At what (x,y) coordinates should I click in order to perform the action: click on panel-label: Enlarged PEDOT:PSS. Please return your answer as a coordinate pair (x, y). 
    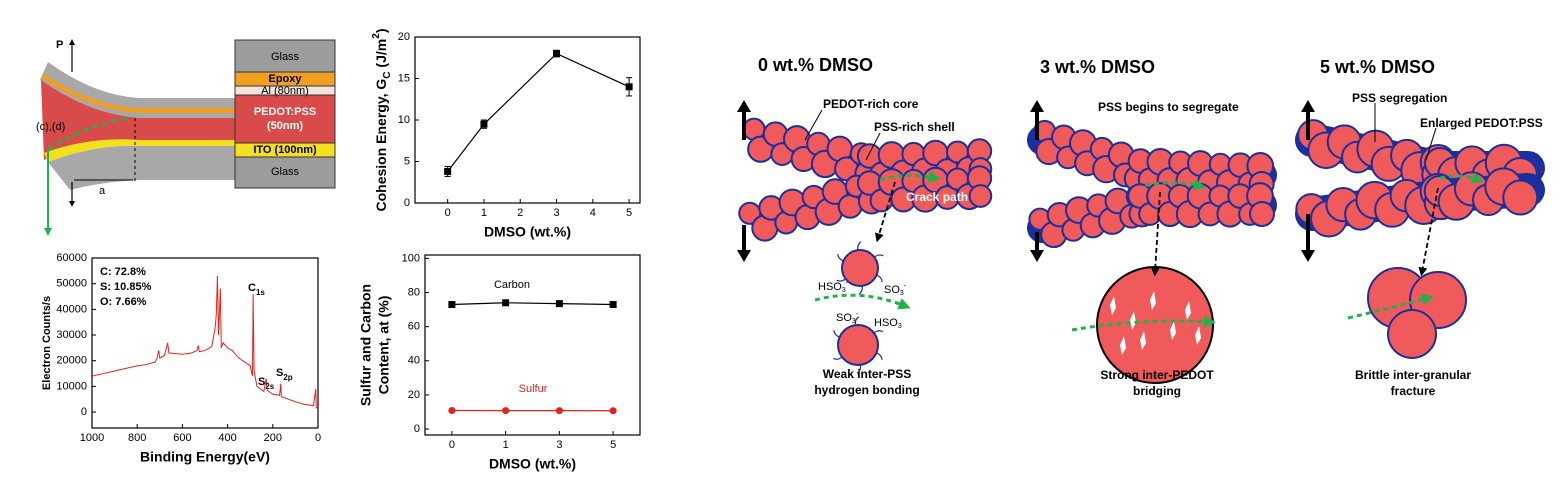
    Looking at the image, I should click on (1481, 123).